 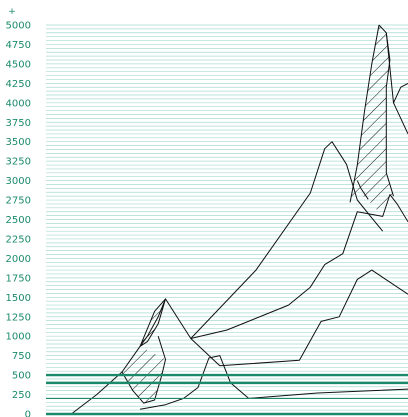 What do you see at coordinates (18, 317) in the screenshot?
I see `y-tick-label: 1250` at bounding box center [18, 317].